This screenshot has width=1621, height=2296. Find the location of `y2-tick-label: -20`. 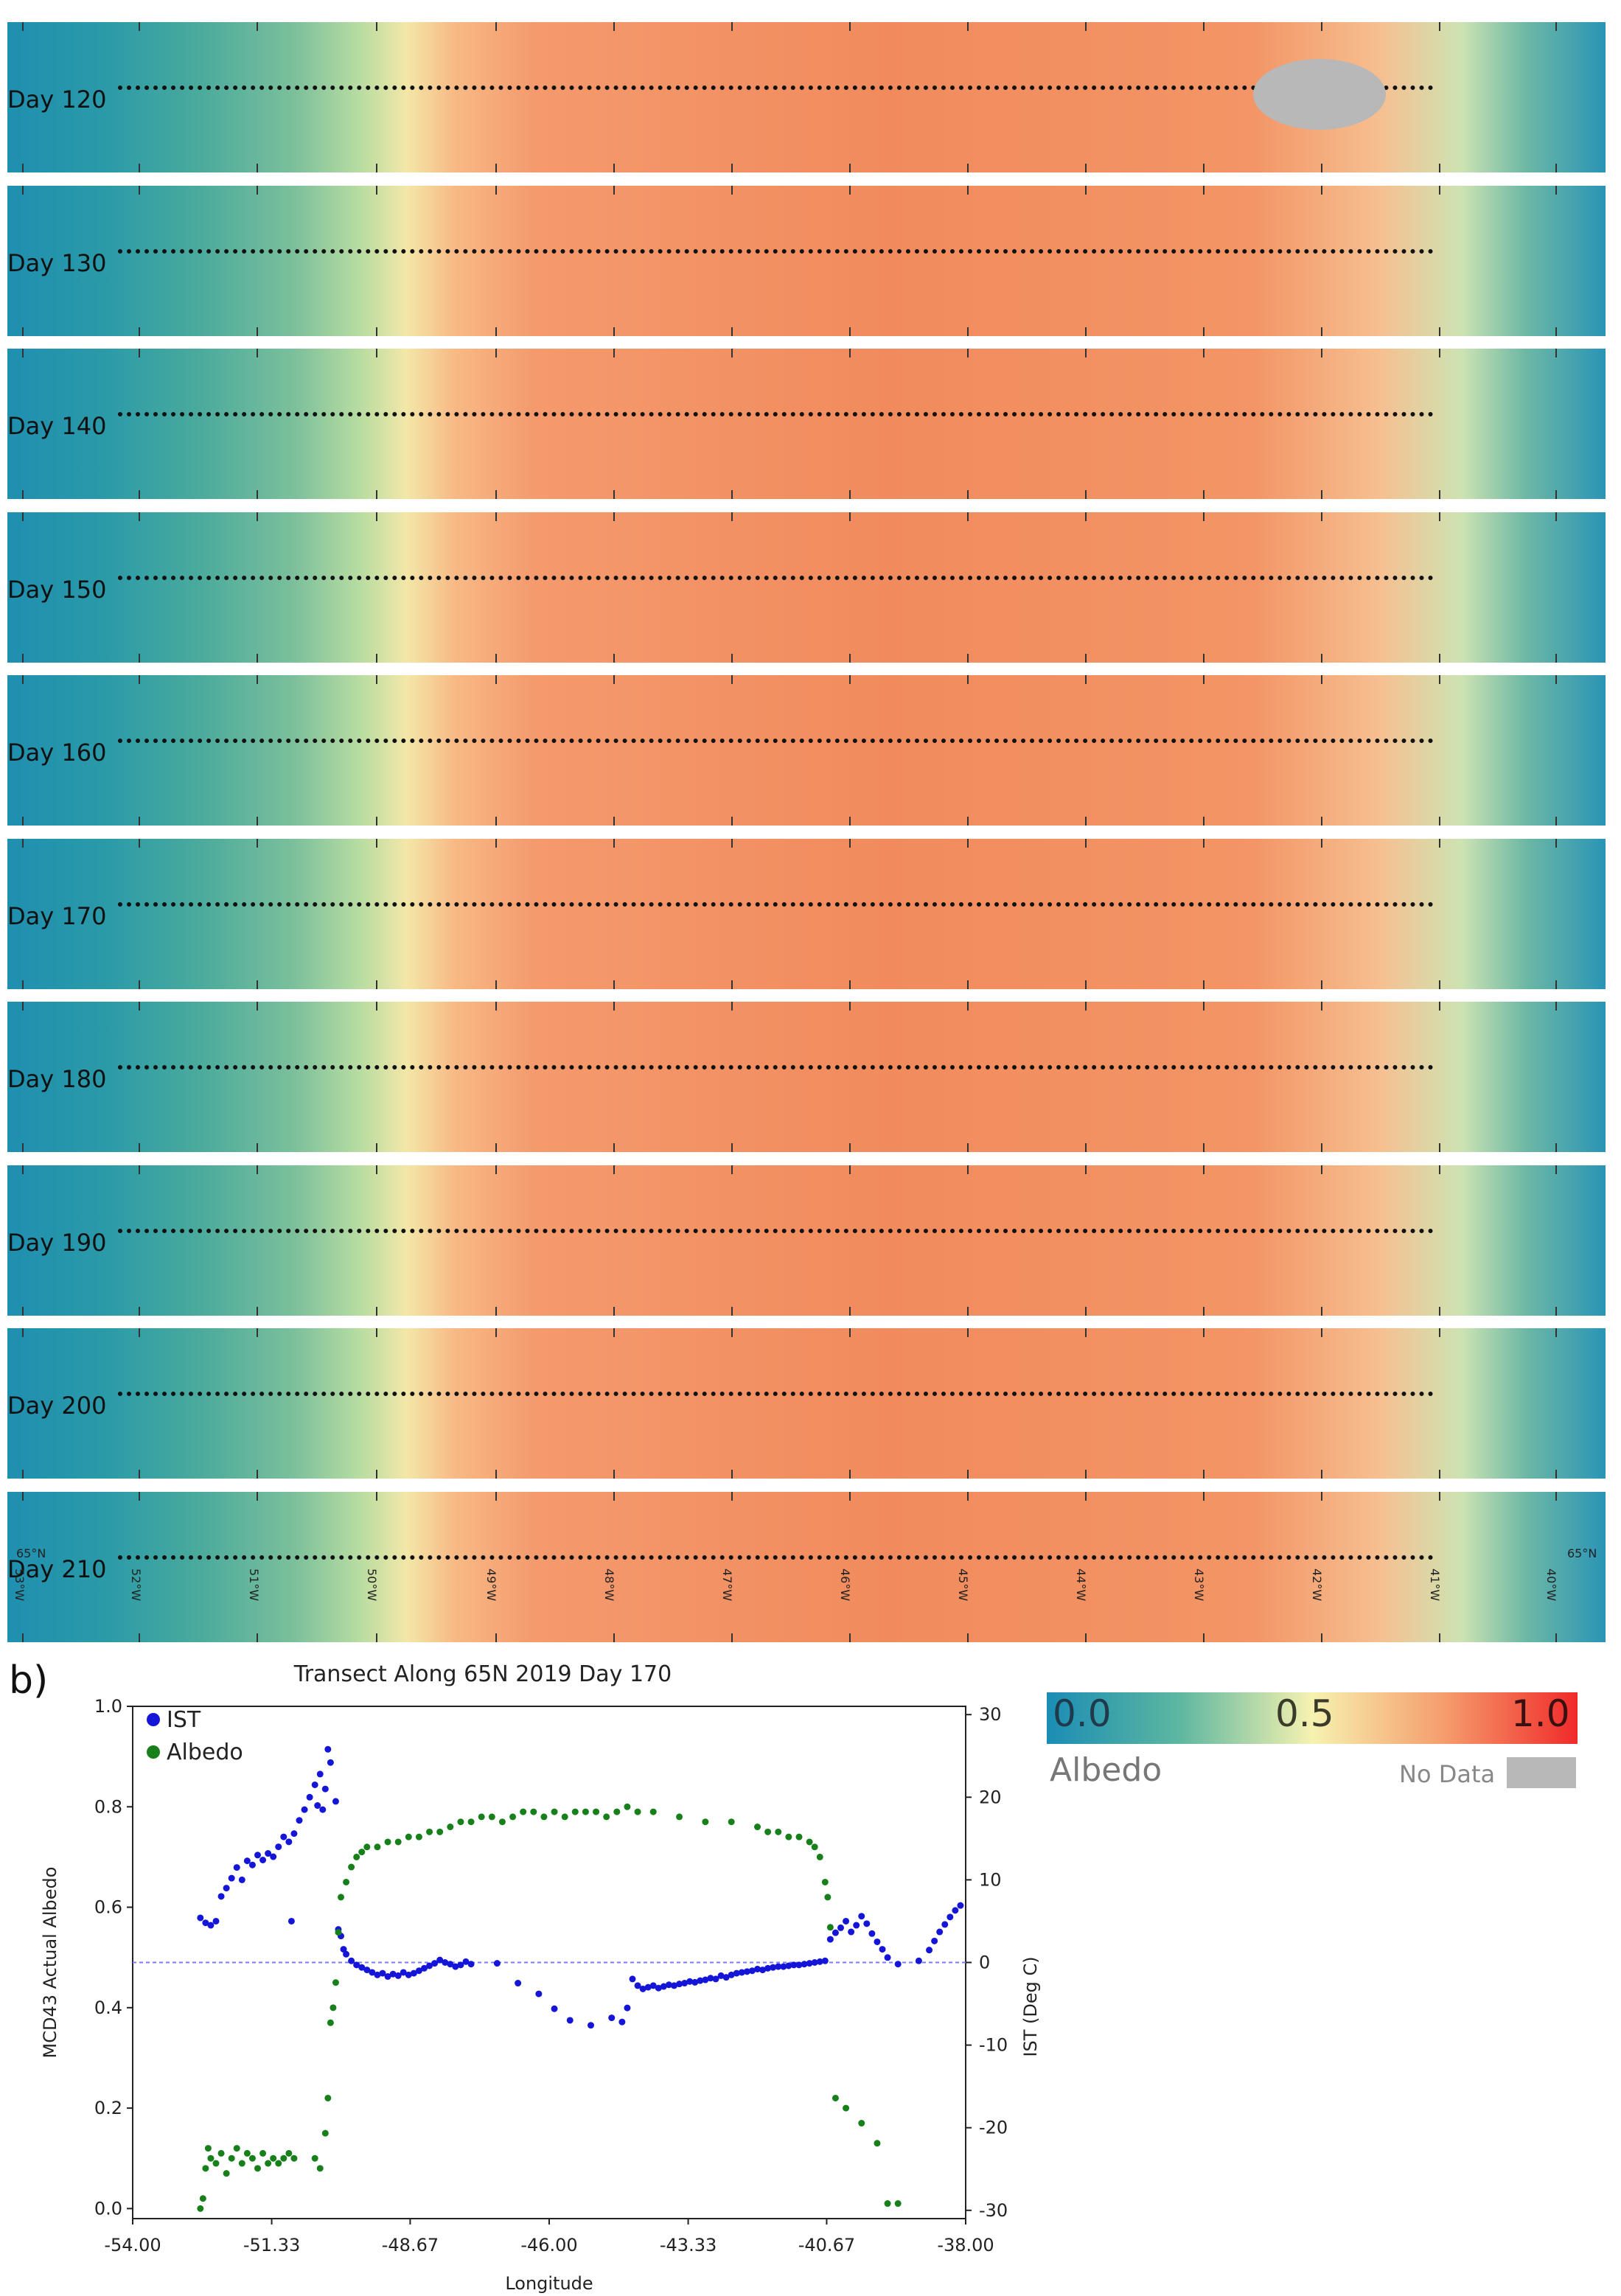

y2-tick-label: -20 is located at coordinates (993, 2128).